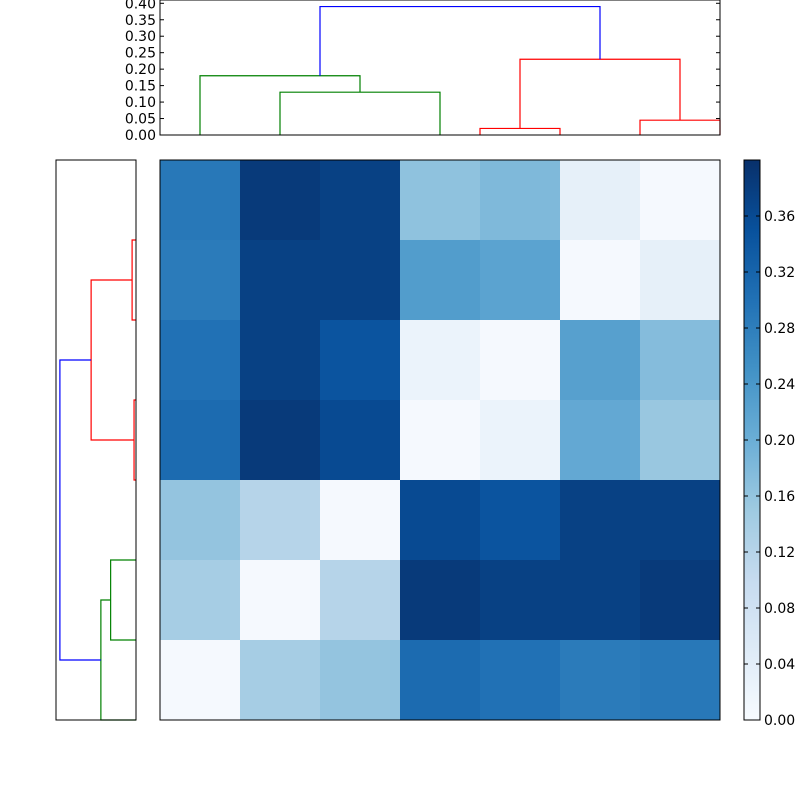 This screenshot has width=800, height=800. Describe the element at coordinates (779, 441) in the screenshot. I see `colorbar-tick-label: 0.20` at that location.